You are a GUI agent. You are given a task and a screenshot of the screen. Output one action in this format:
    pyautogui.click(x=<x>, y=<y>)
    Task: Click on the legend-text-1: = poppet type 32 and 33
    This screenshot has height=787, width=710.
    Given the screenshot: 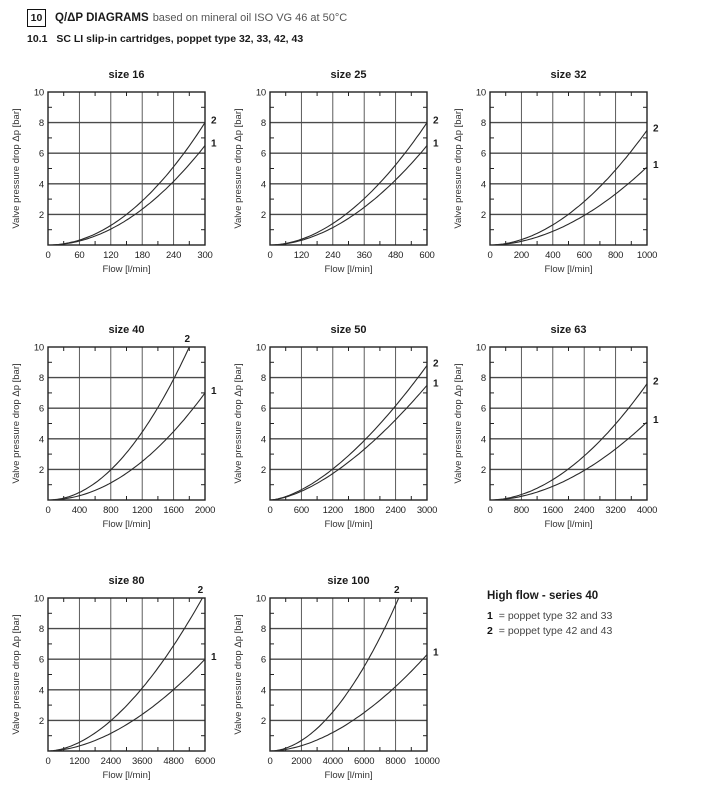 What is the action you would take?
    pyautogui.click(x=555, y=616)
    